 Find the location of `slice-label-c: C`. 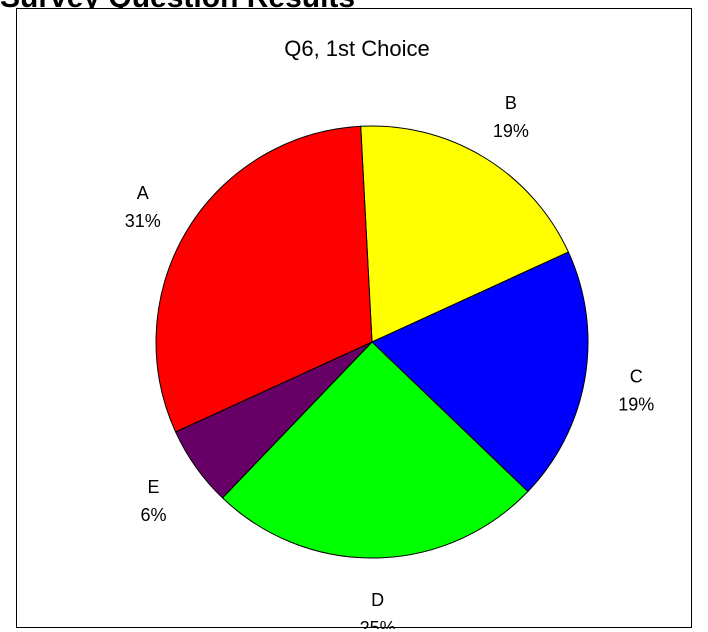

slice-label-c: C is located at coordinates (636, 377).